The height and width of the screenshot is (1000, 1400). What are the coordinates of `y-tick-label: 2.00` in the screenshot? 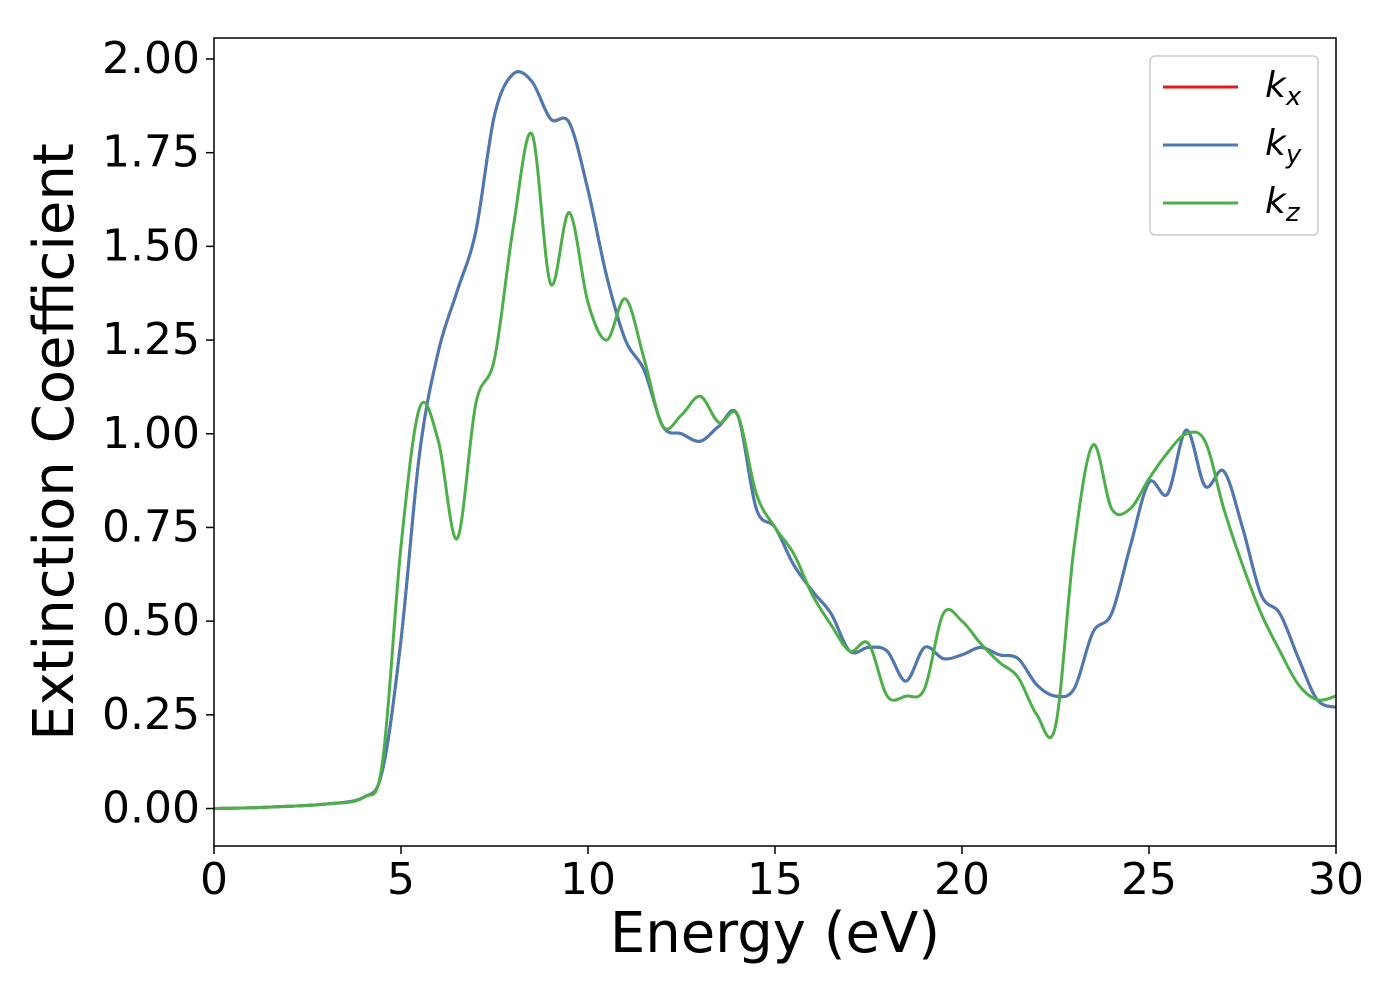 It's located at (151, 58).